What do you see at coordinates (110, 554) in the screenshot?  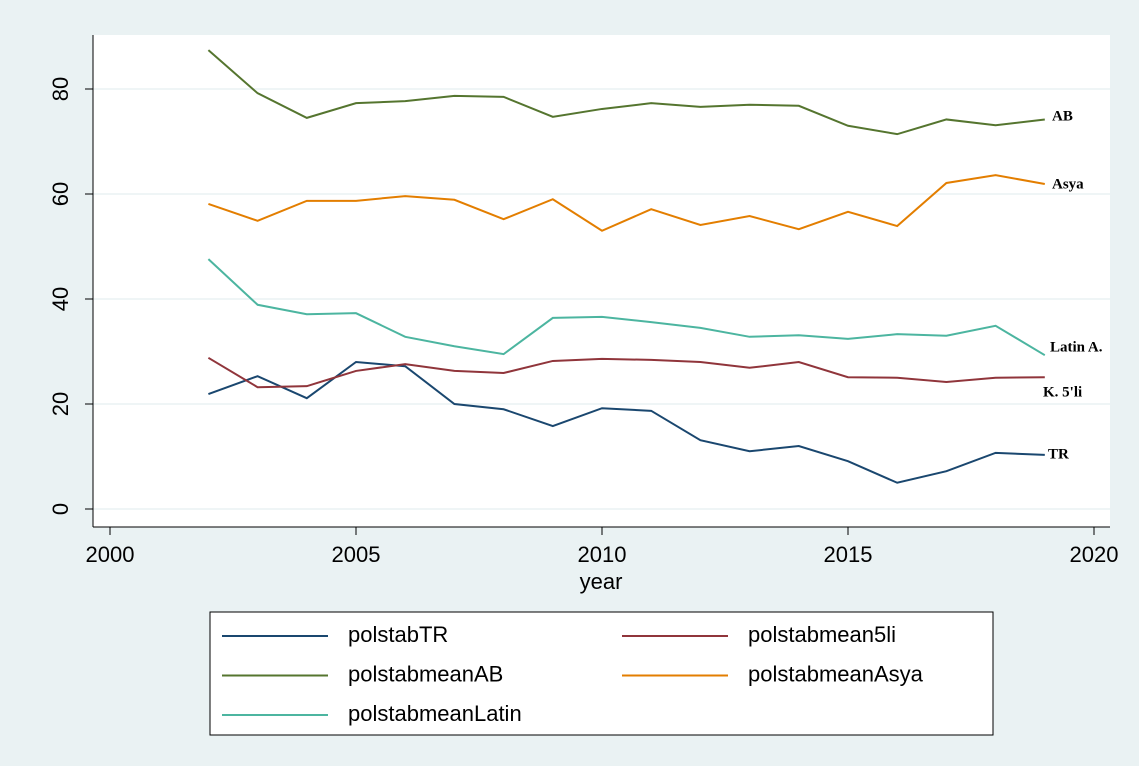 I see `x-tick-label: 2000` at bounding box center [110, 554].